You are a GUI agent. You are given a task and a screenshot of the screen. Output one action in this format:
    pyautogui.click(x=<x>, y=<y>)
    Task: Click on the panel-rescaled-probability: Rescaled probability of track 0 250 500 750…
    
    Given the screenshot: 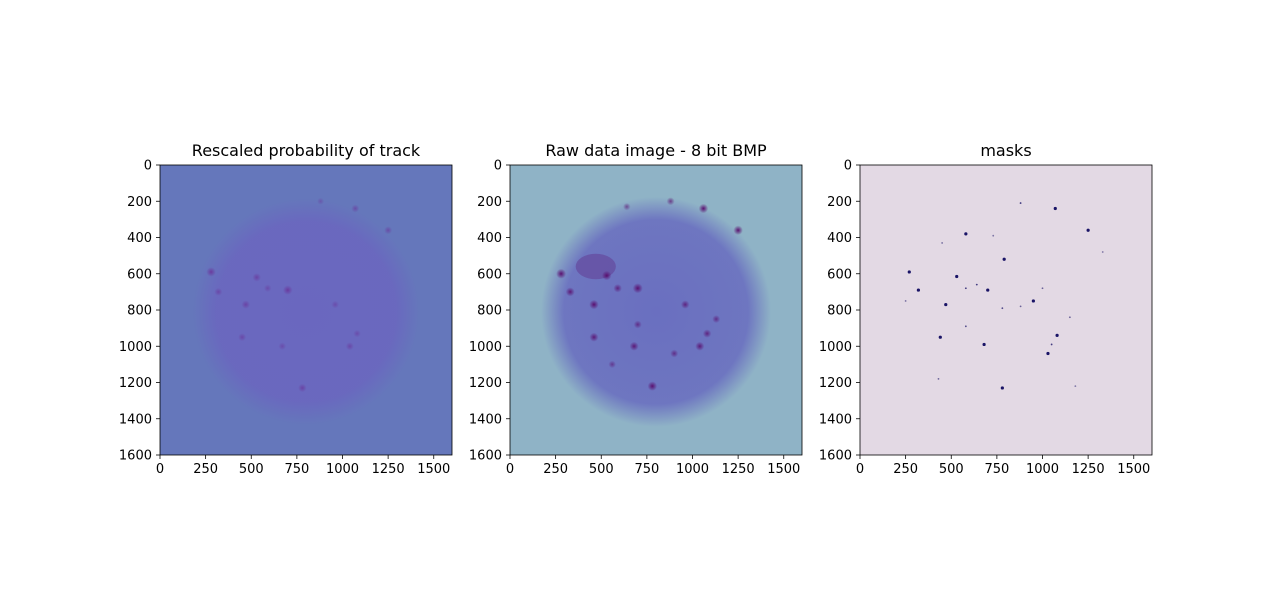 What is the action you would take?
    pyautogui.click(x=286, y=309)
    